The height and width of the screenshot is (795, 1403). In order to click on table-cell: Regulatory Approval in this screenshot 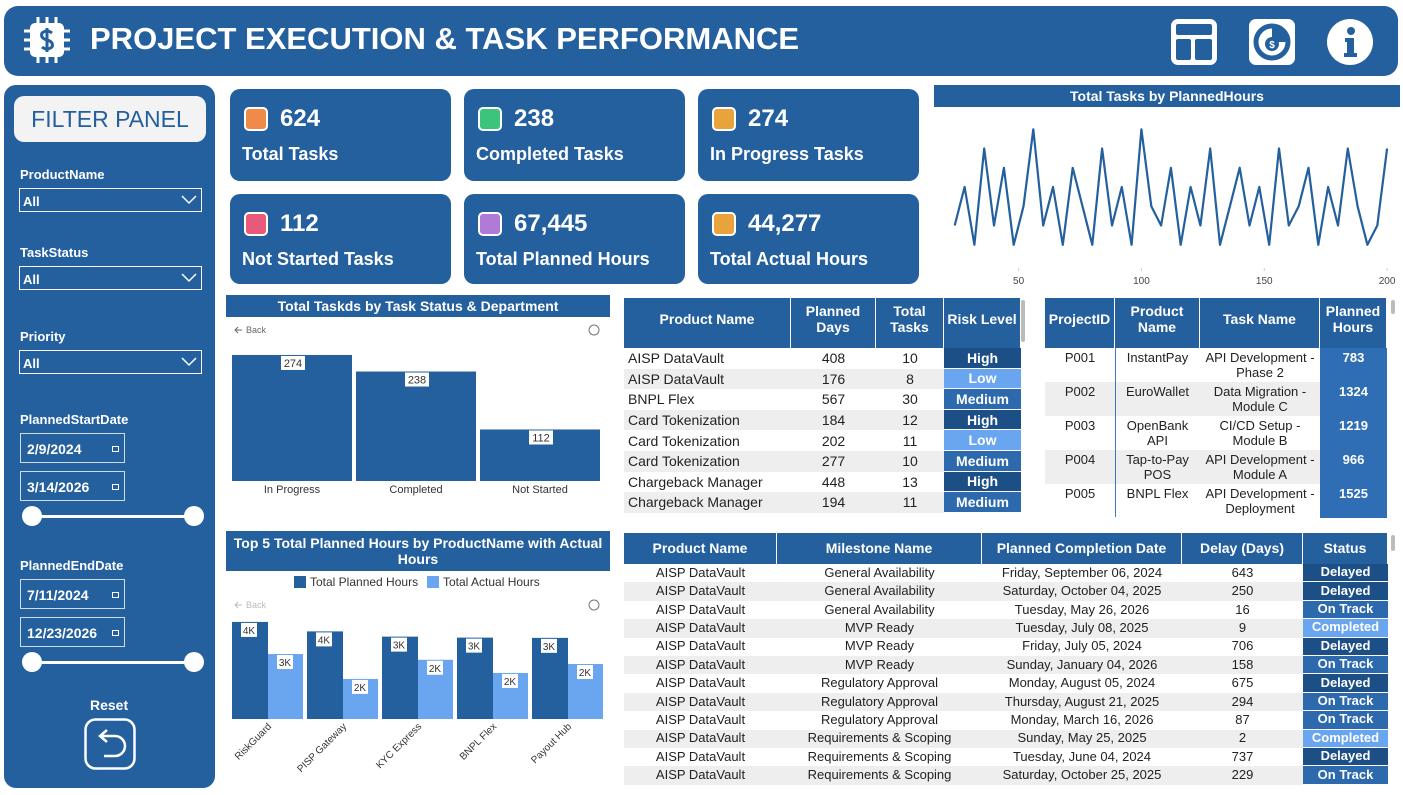, I will do `click(879, 719)`.